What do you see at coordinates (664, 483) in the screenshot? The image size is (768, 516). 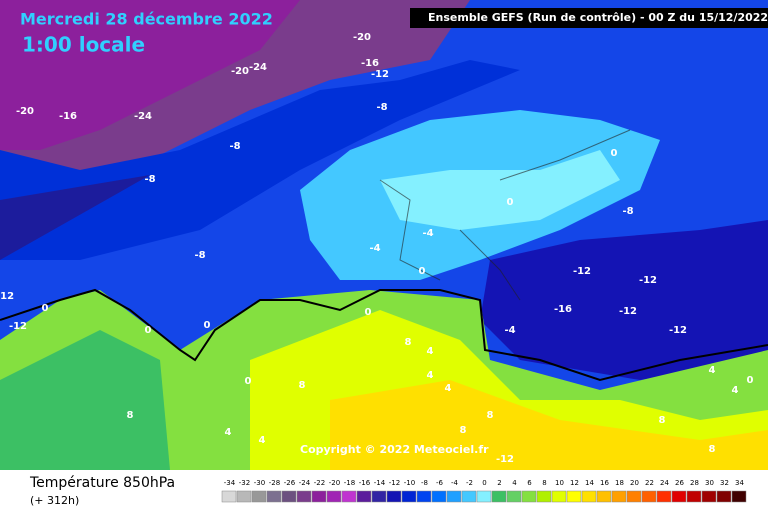 I see `scale-label: 24` at bounding box center [664, 483].